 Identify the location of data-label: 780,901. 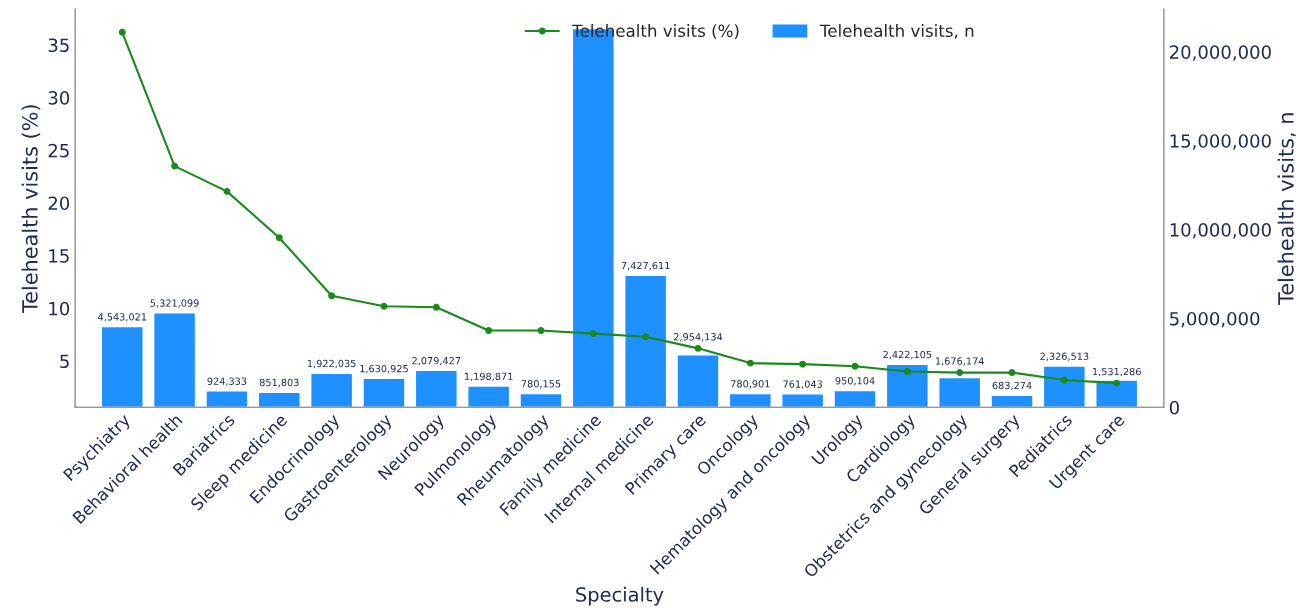
(750, 384).